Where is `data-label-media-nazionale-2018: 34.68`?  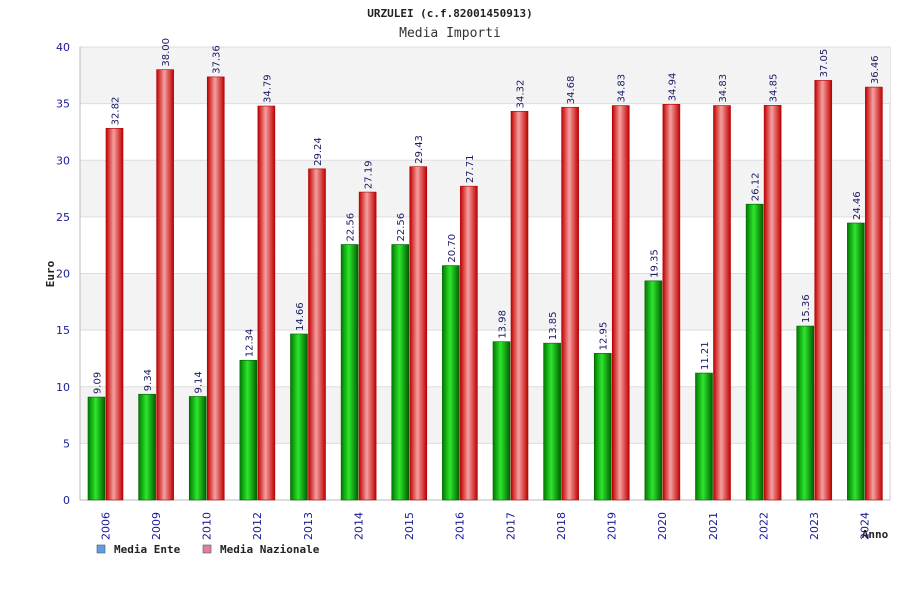
data-label-media-nazionale-2018: 34.68 is located at coordinates (571, 90).